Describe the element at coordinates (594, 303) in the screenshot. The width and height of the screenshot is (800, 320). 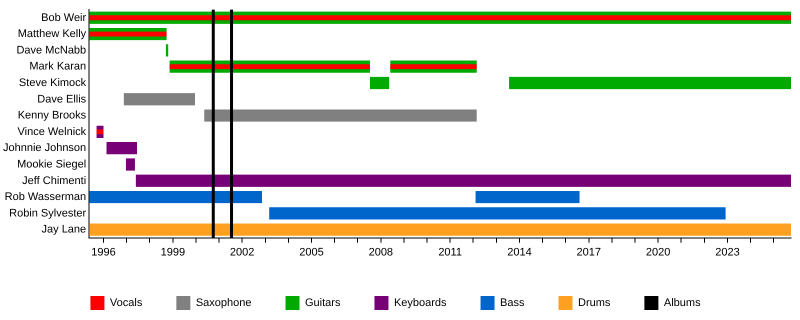
I see `legend-label: Drums` at that location.